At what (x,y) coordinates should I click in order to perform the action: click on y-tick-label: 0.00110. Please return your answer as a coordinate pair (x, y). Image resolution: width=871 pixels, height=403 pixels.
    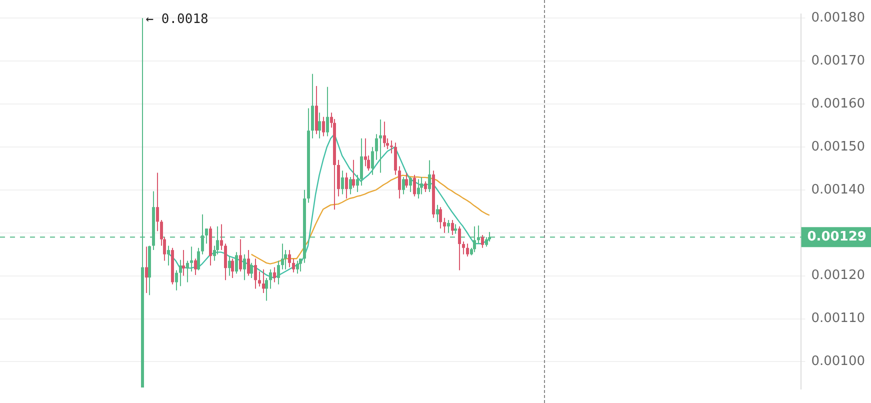
    Looking at the image, I should click on (838, 318).